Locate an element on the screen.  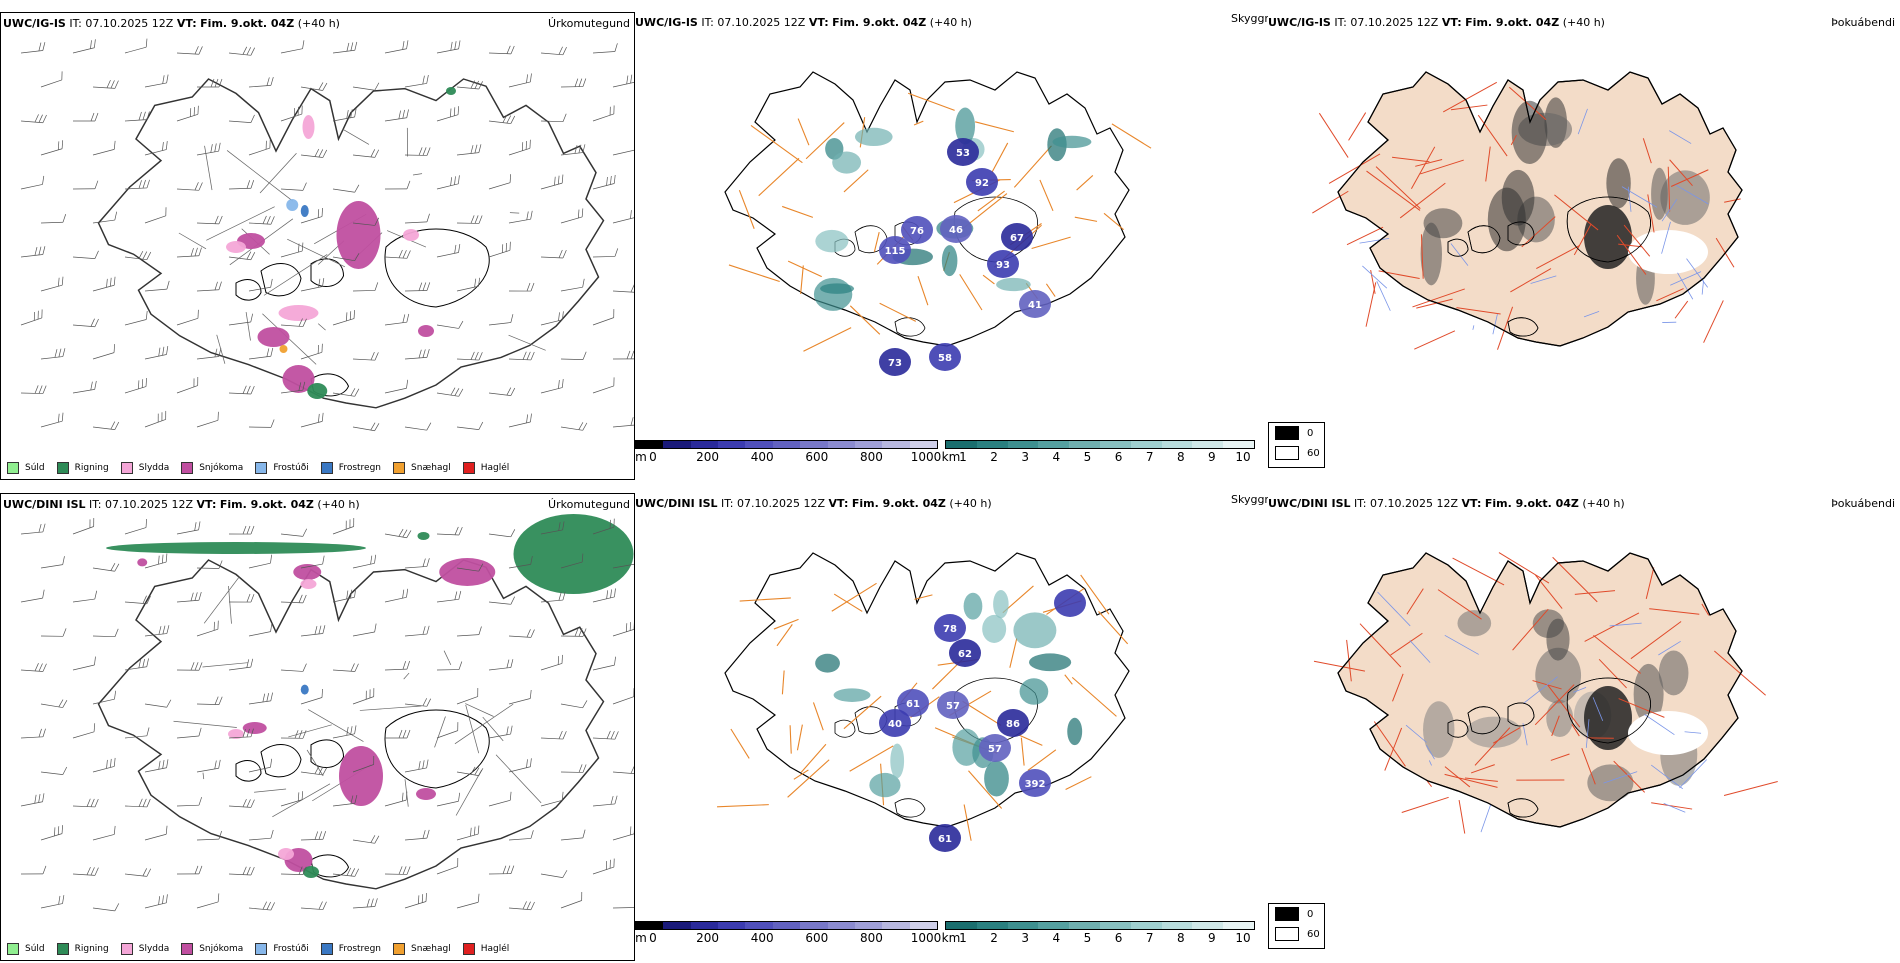
visibility-patch is located at coordinates (852, 695).